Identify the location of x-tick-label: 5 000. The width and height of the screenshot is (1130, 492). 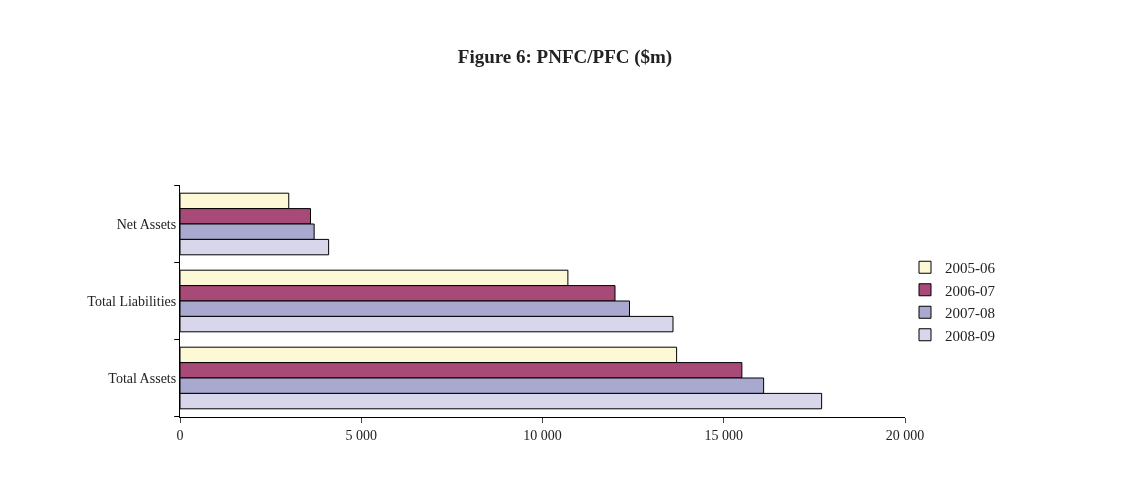
(361, 435).